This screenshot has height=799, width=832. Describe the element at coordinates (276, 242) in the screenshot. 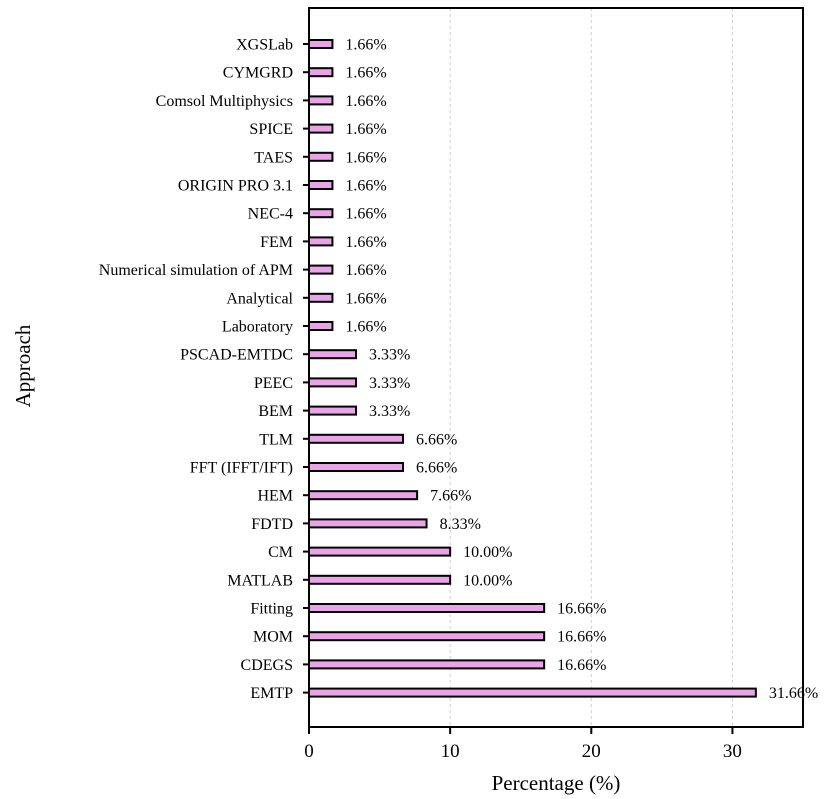

I see `category-label-7: FEM` at that location.